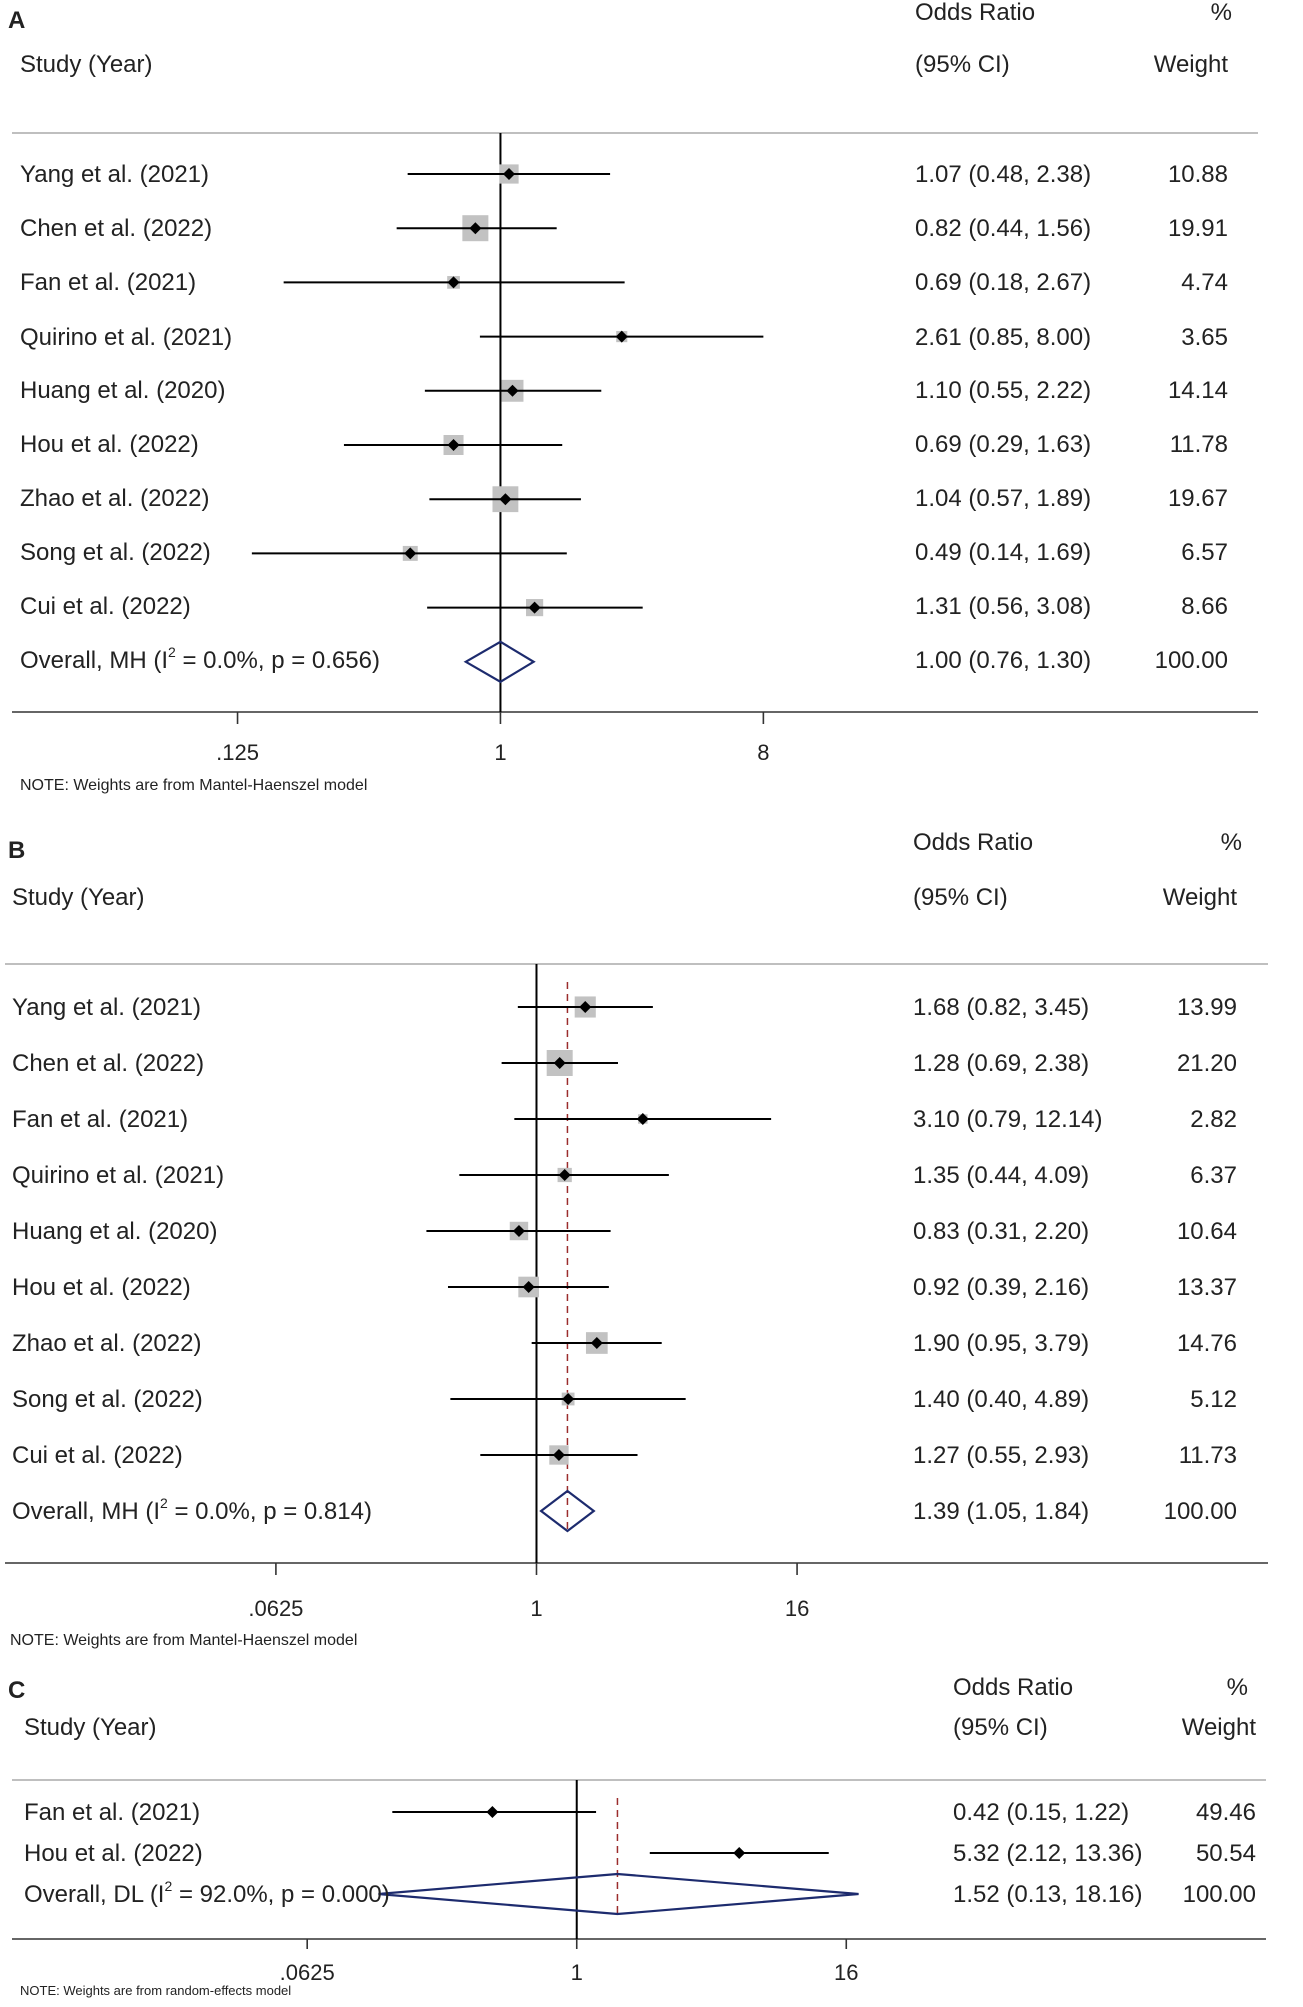  I want to click on panel-b-weight-value: 11.73, so click(1208, 1455).